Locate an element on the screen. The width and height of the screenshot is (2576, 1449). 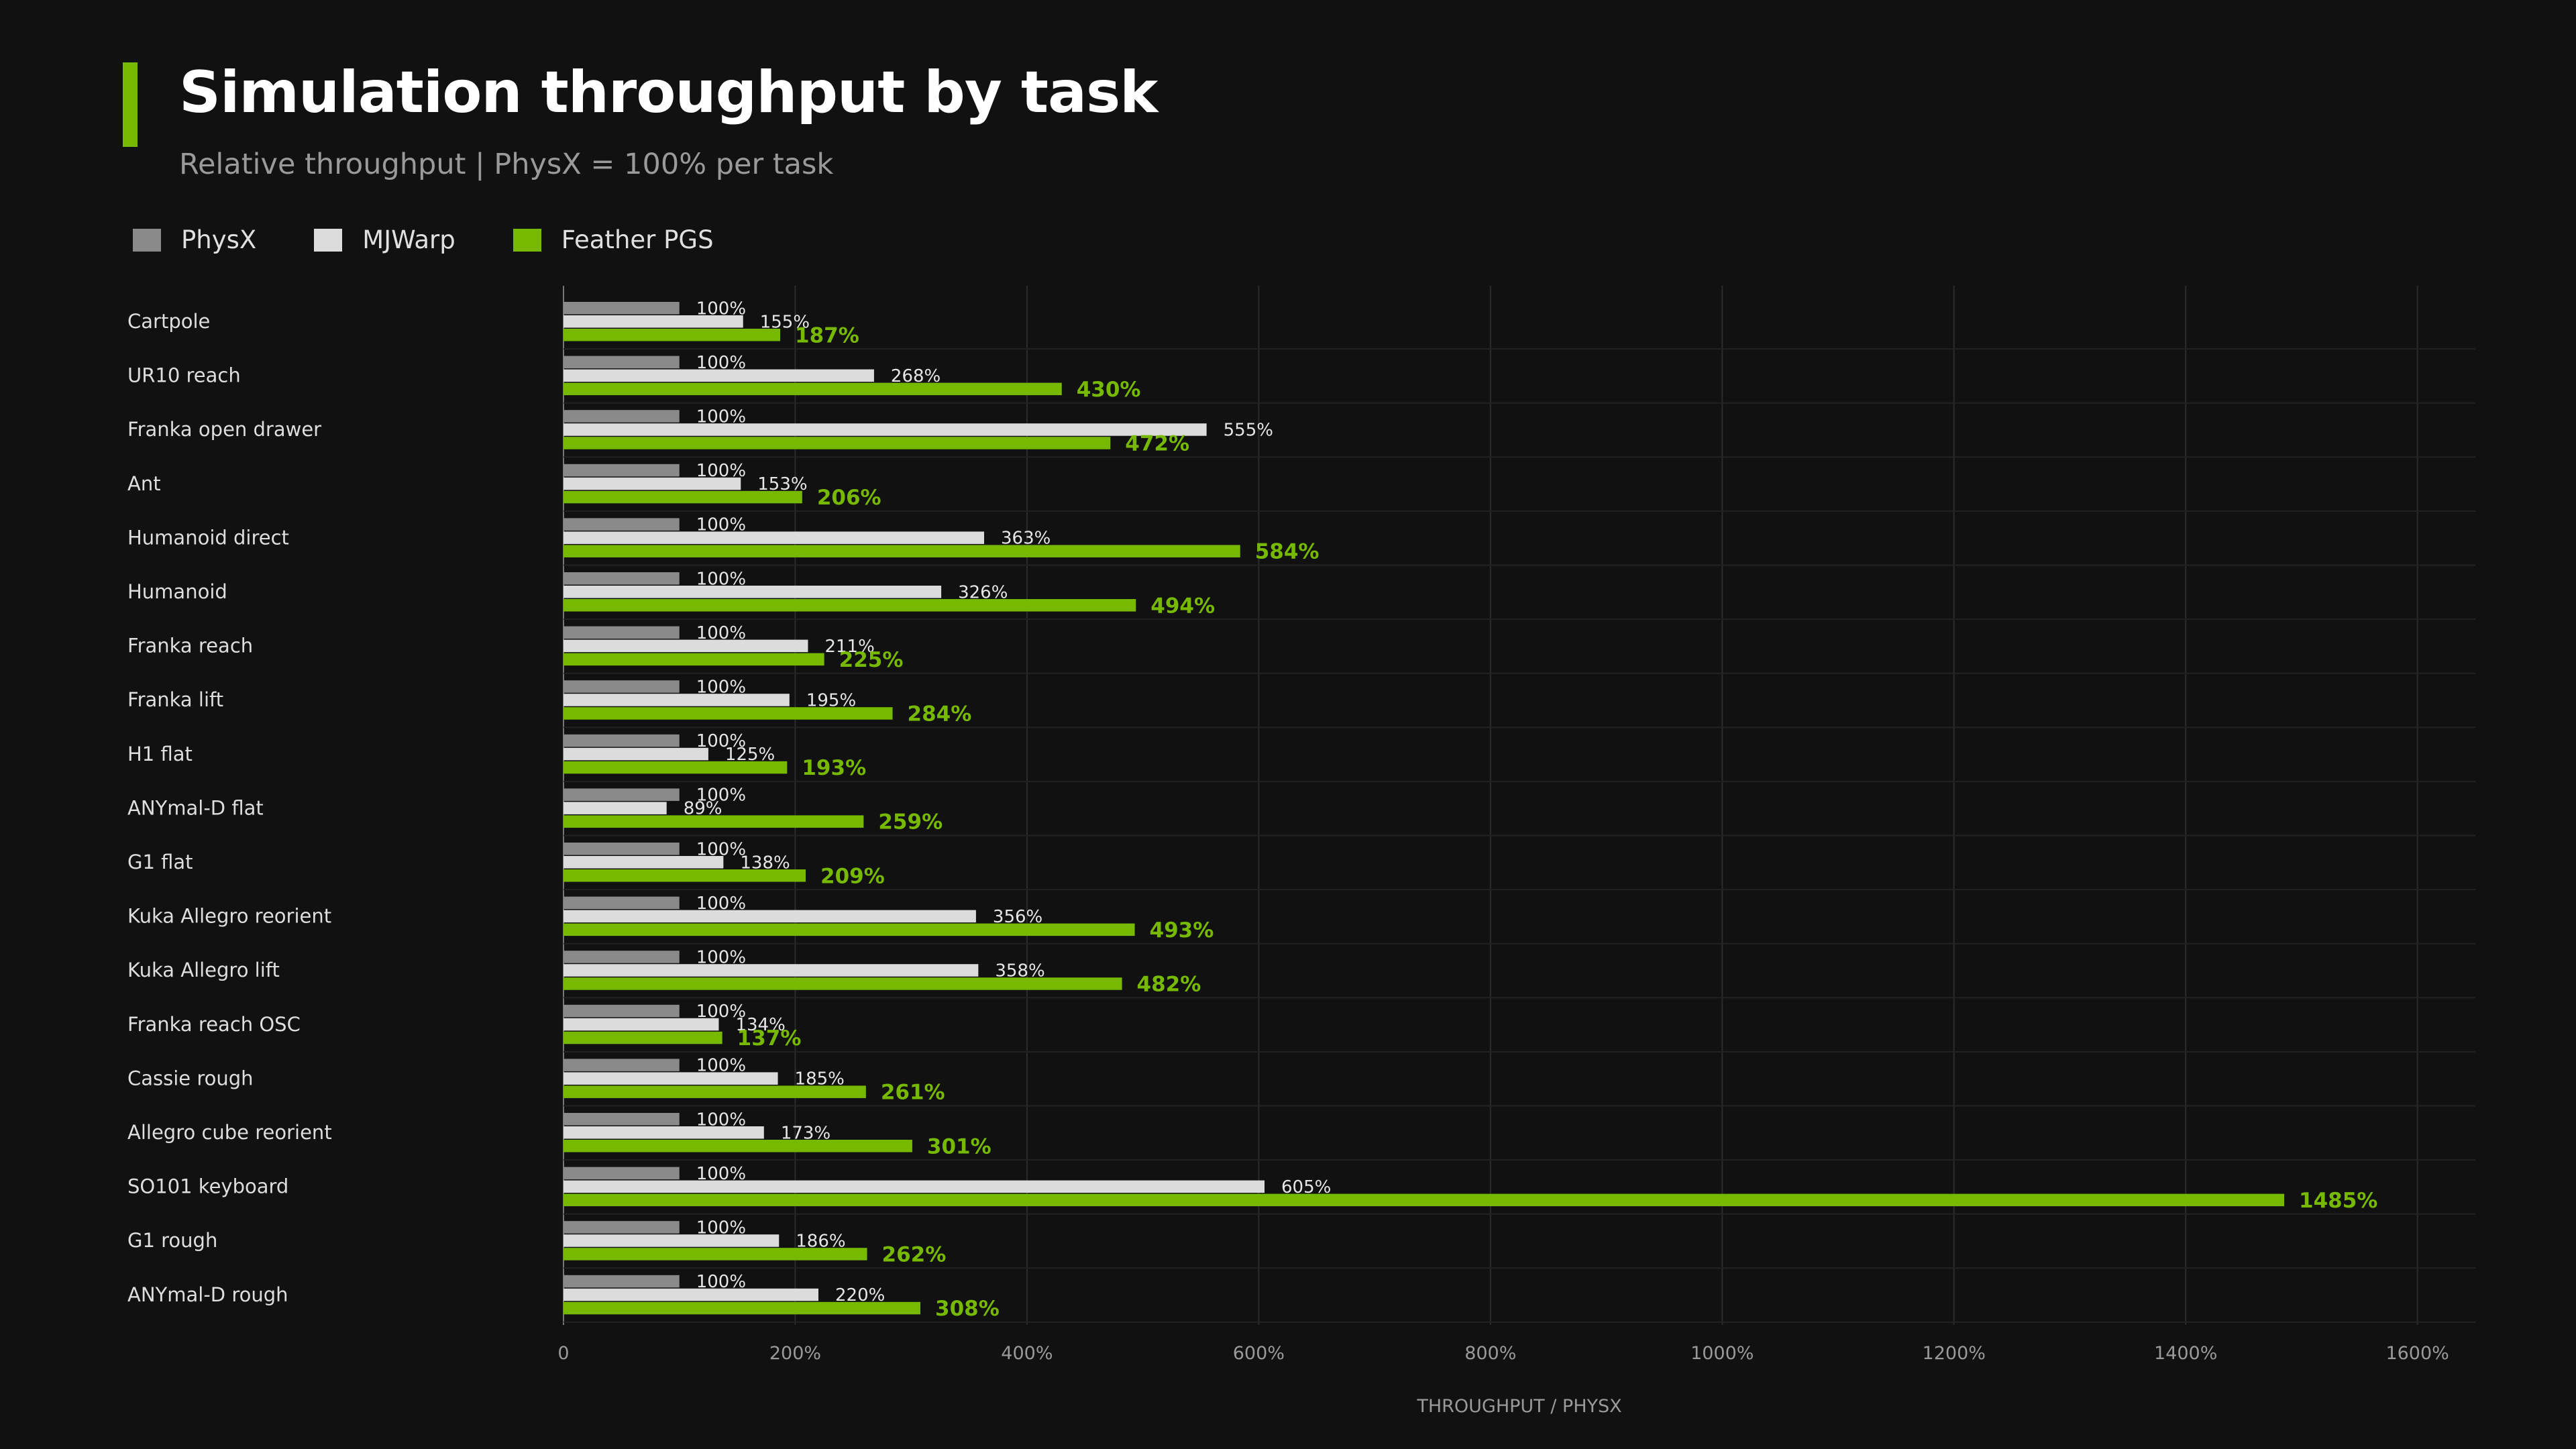
bar-mjwarp-kuka-allegro-lift is located at coordinates (771, 970).